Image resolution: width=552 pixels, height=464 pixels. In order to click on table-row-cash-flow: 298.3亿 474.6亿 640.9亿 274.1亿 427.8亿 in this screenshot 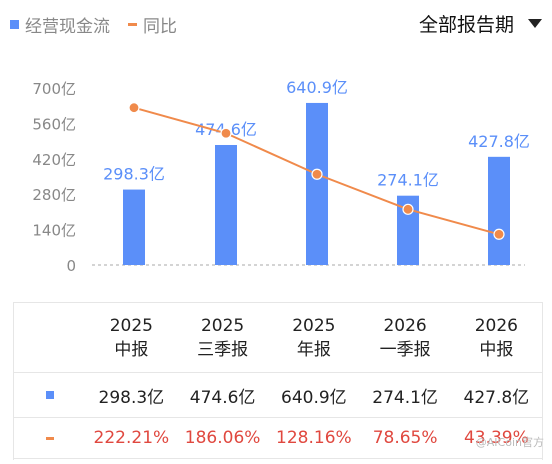, I will do `click(278, 395)`.